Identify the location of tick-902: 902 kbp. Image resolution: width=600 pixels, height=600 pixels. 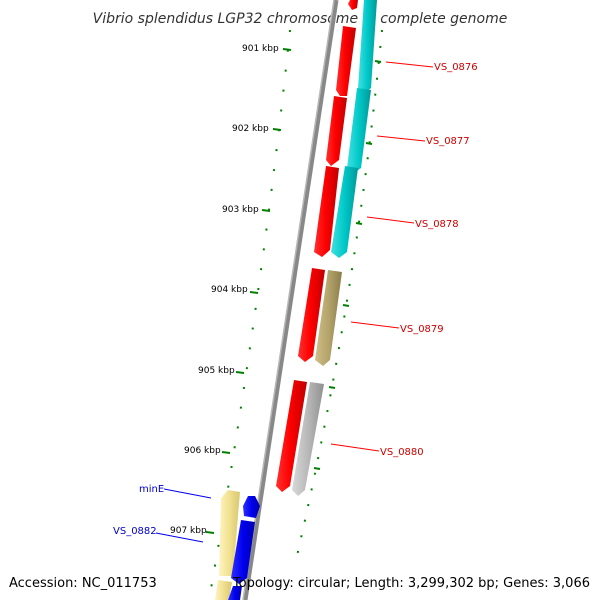
(257, 129).